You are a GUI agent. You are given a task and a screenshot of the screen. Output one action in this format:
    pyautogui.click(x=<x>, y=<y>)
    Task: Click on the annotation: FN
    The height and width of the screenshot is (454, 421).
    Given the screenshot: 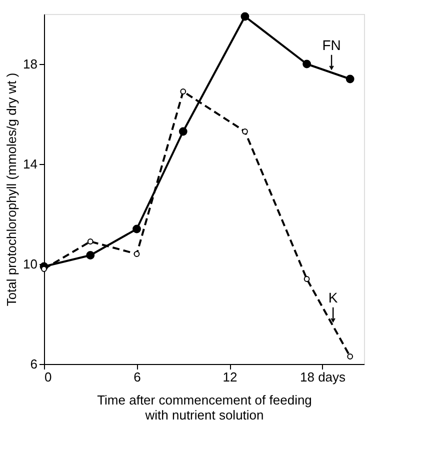 What is the action you would take?
    pyautogui.click(x=331, y=45)
    